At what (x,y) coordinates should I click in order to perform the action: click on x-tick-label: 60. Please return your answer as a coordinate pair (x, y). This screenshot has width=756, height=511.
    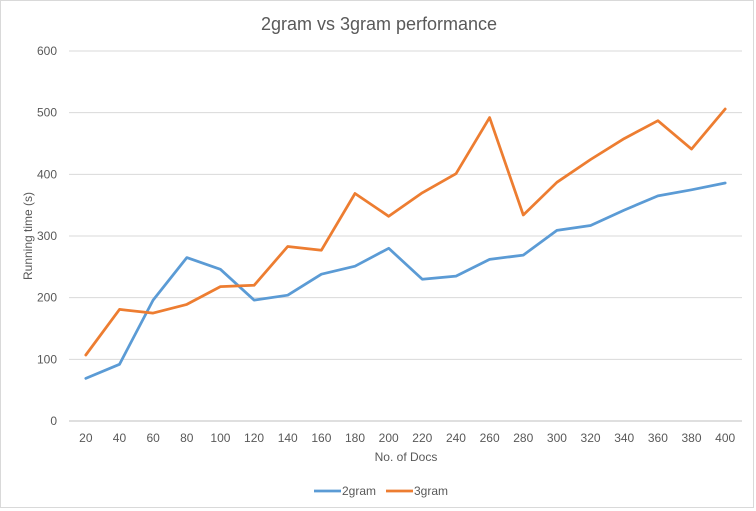
    Looking at the image, I should click on (153, 438).